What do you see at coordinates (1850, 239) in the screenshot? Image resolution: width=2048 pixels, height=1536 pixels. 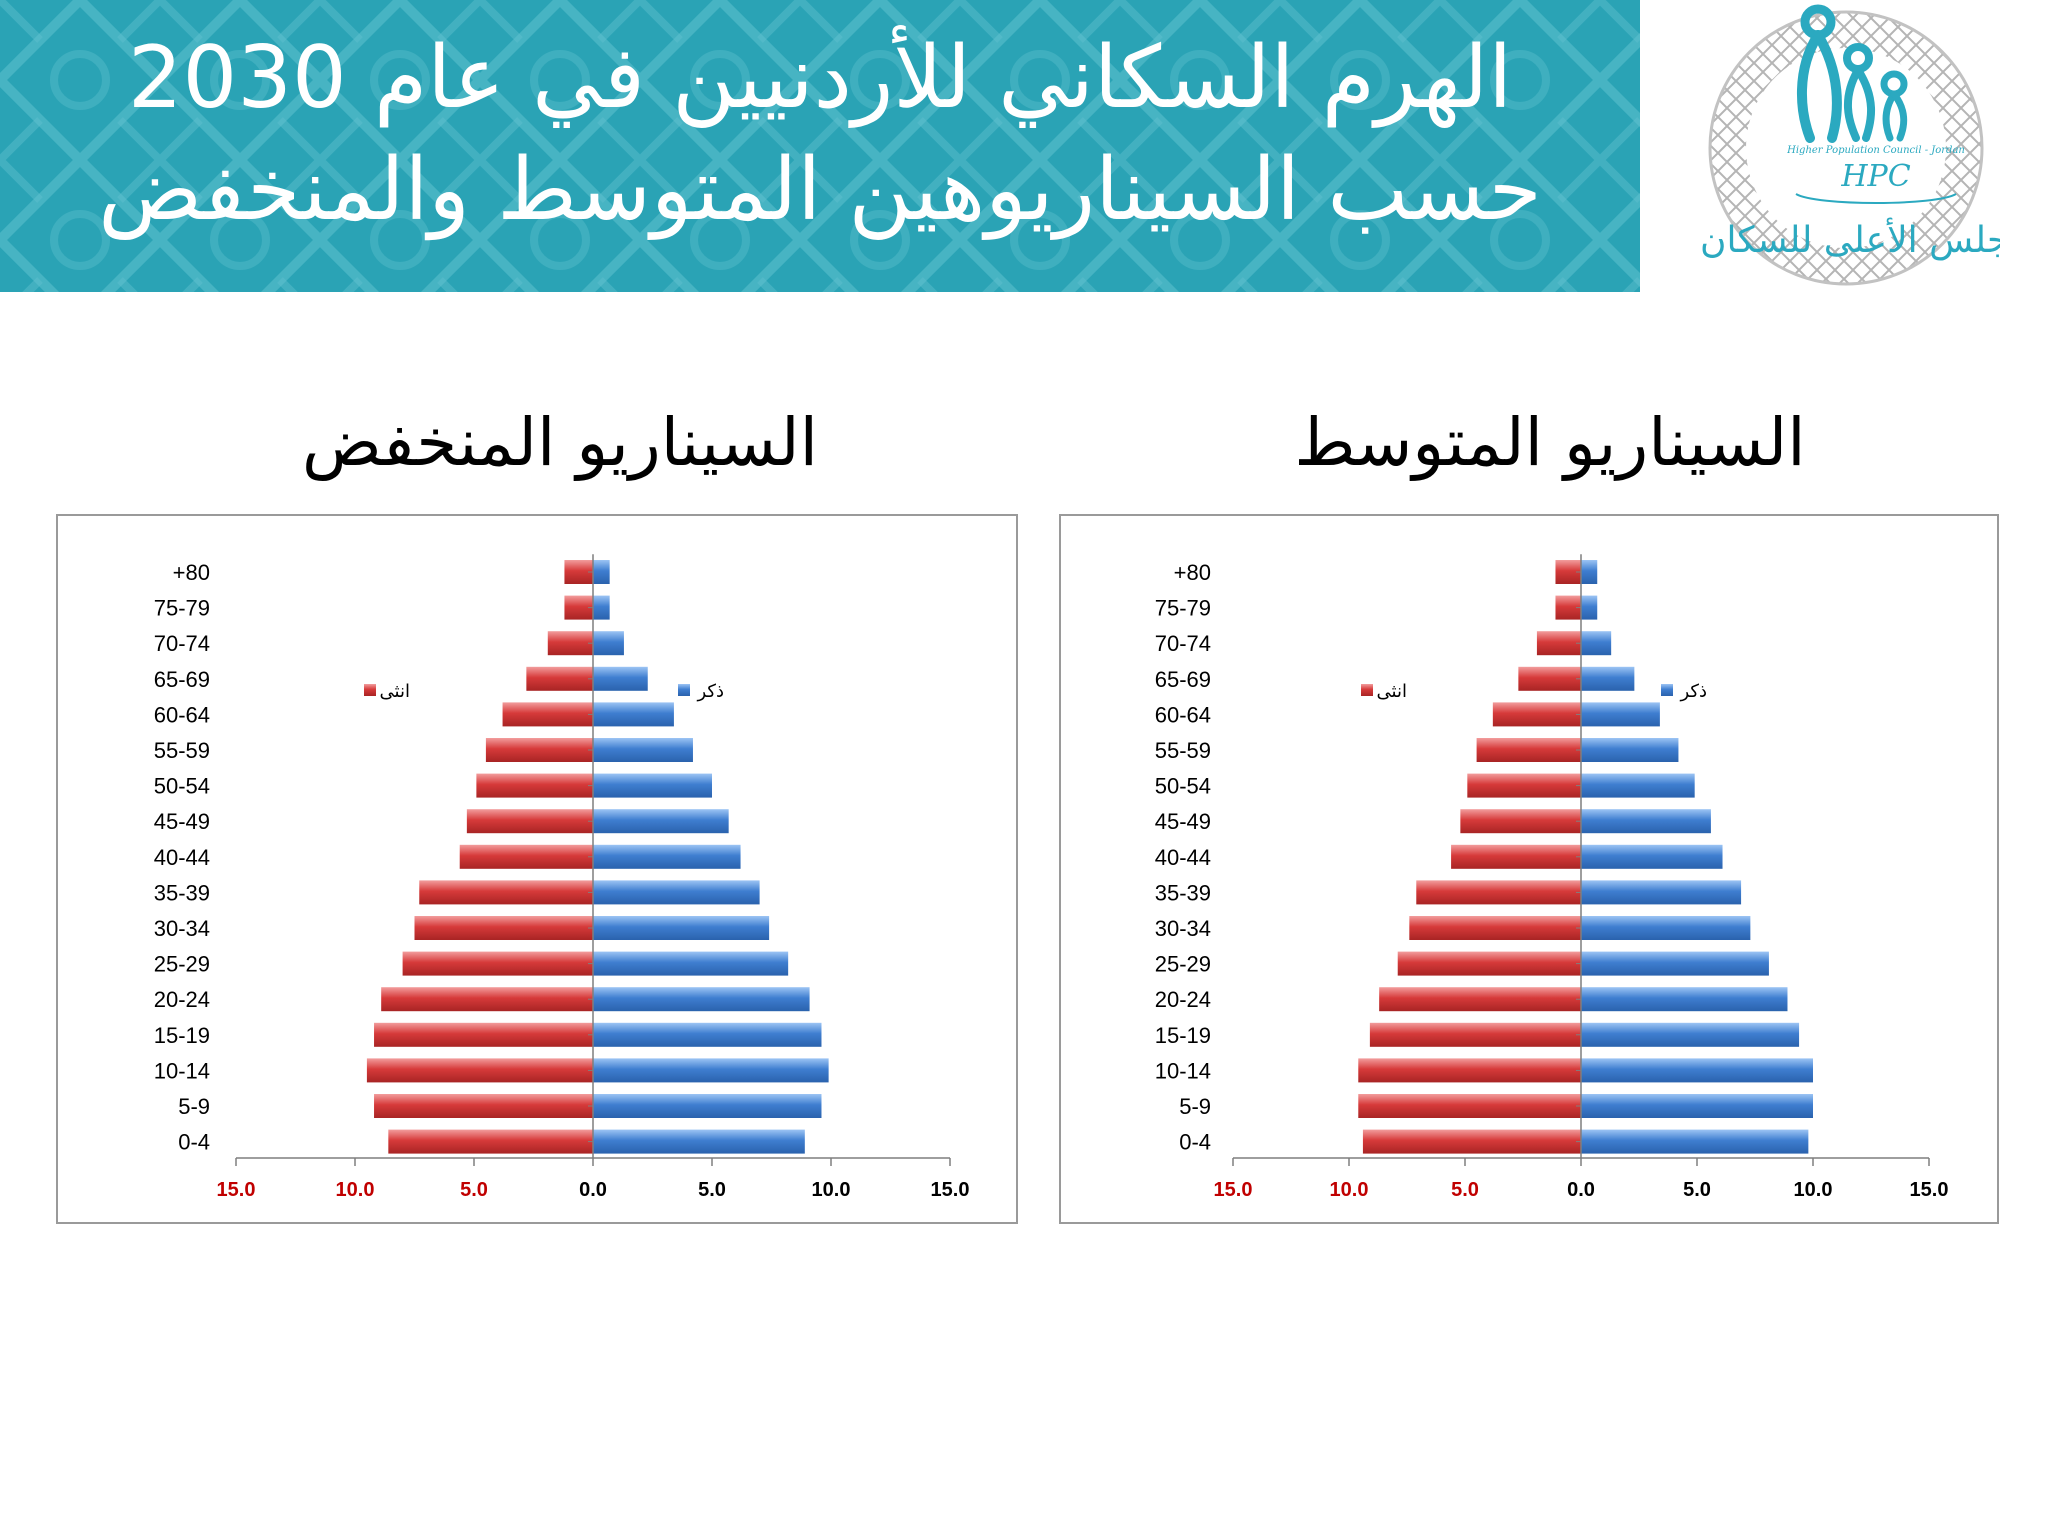 I see `logo-arabic-text: المجلس الأعلى للسكان` at bounding box center [1850, 239].